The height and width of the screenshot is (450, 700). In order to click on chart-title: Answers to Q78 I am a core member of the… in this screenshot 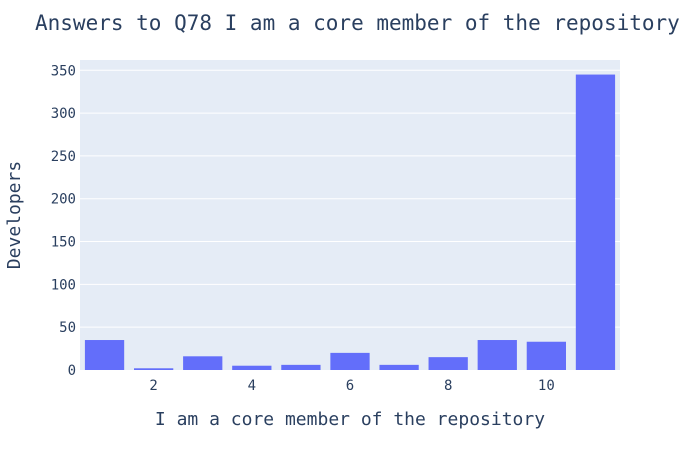, I will do `click(357, 23)`.